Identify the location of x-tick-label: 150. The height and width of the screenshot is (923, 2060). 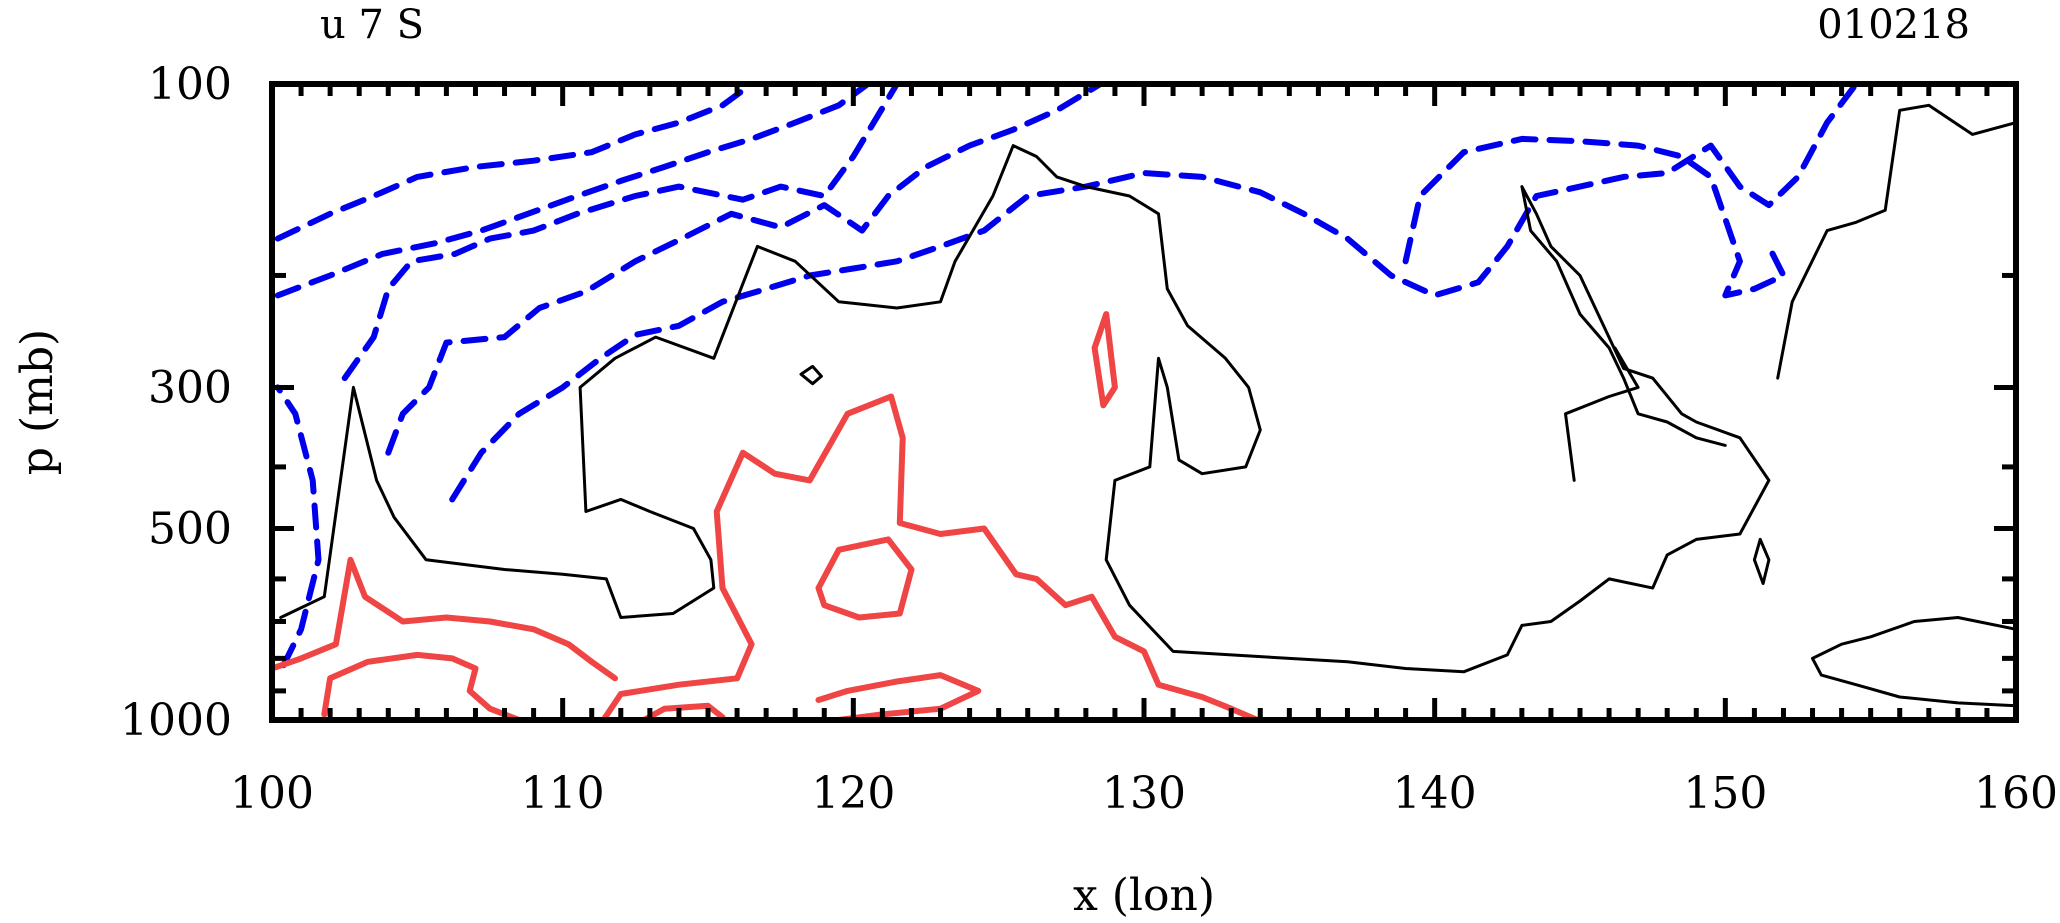
(1725, 793).